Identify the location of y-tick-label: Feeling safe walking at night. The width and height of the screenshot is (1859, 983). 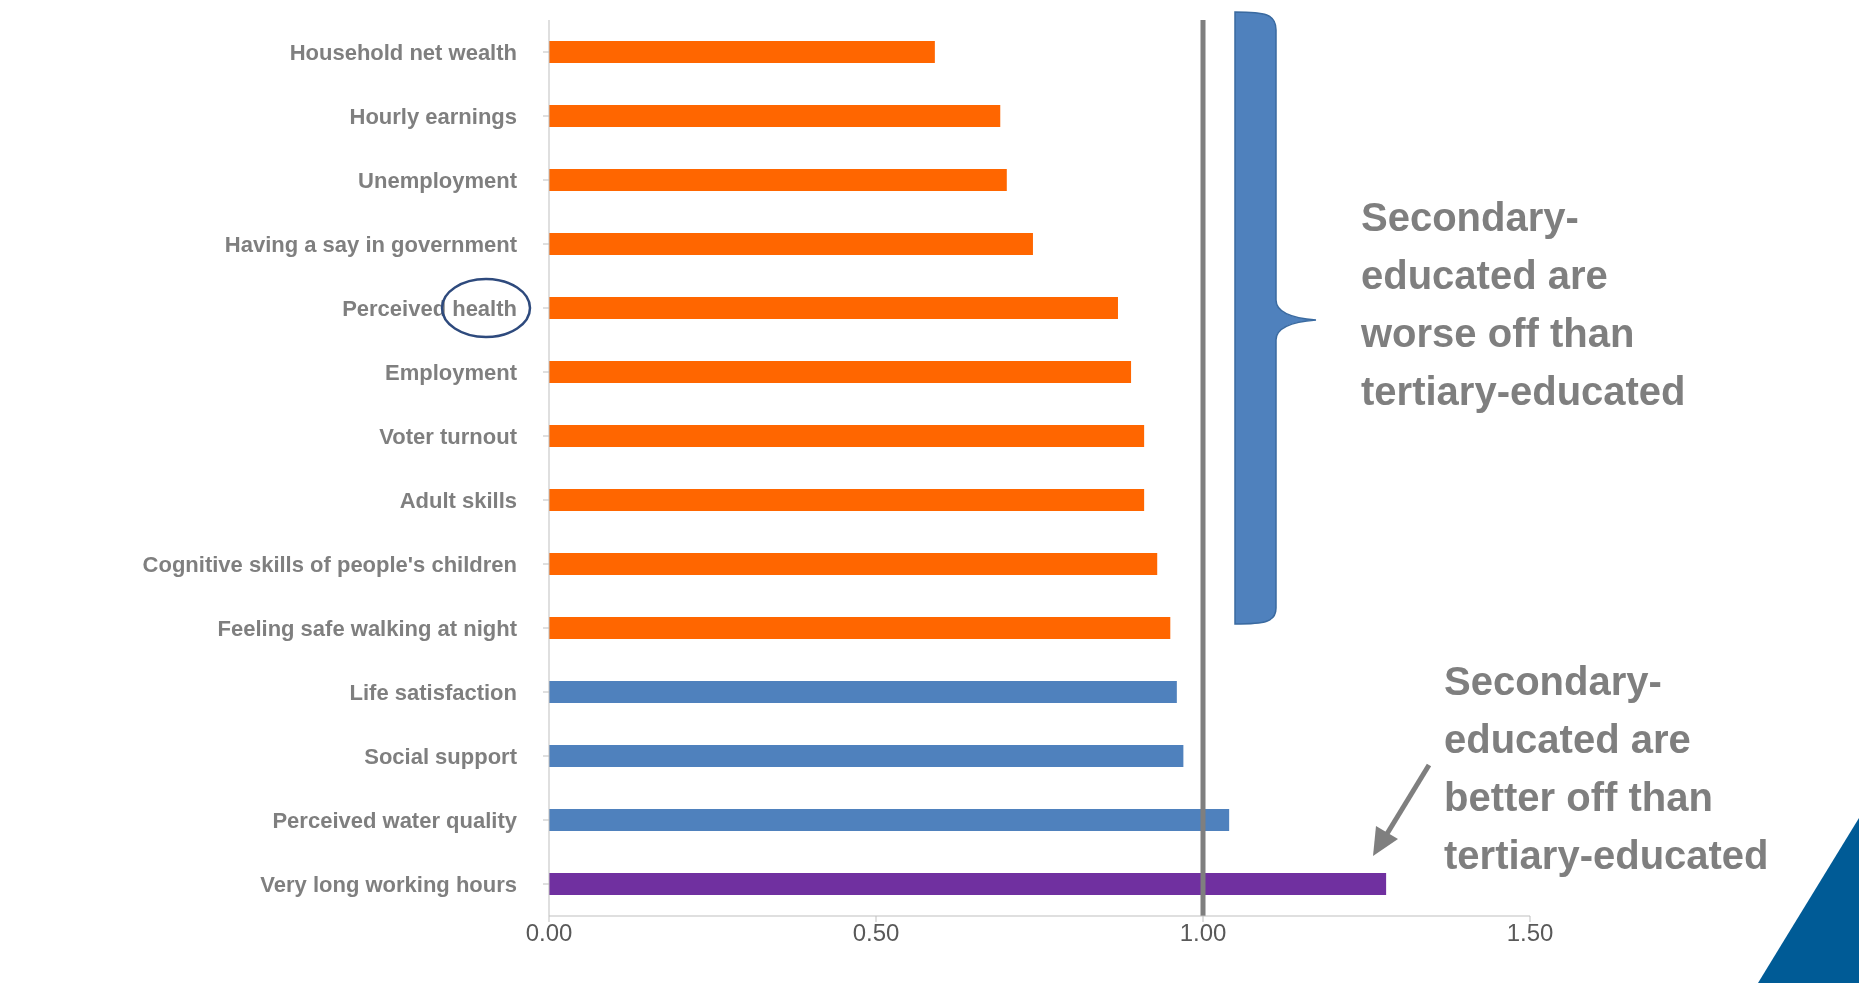
(367, 628).